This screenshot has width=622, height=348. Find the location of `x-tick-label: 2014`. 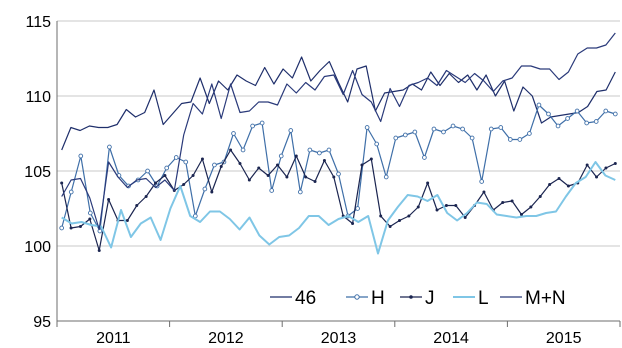

x-tick-label: 2014 is located at coordinates (451, 338).